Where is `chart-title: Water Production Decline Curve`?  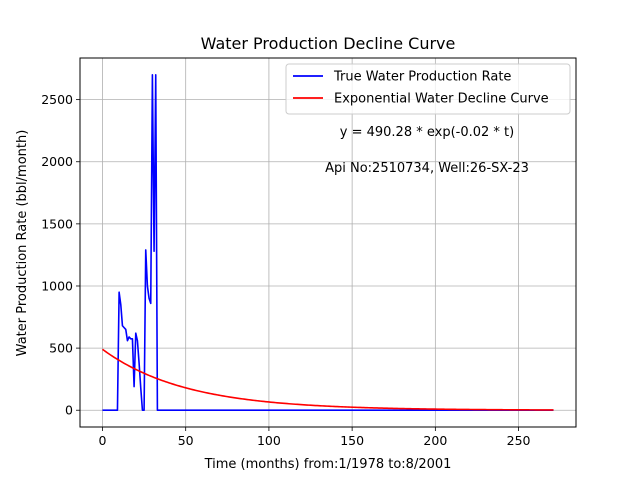 chart-title: Water Production Decline Curve is located at coordinates (328, 43).